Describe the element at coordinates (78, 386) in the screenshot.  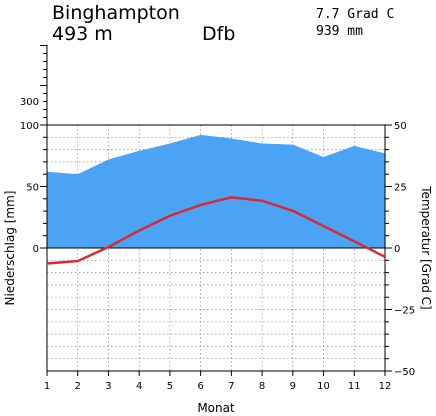
I see `x-tick-label: 2` at that location.